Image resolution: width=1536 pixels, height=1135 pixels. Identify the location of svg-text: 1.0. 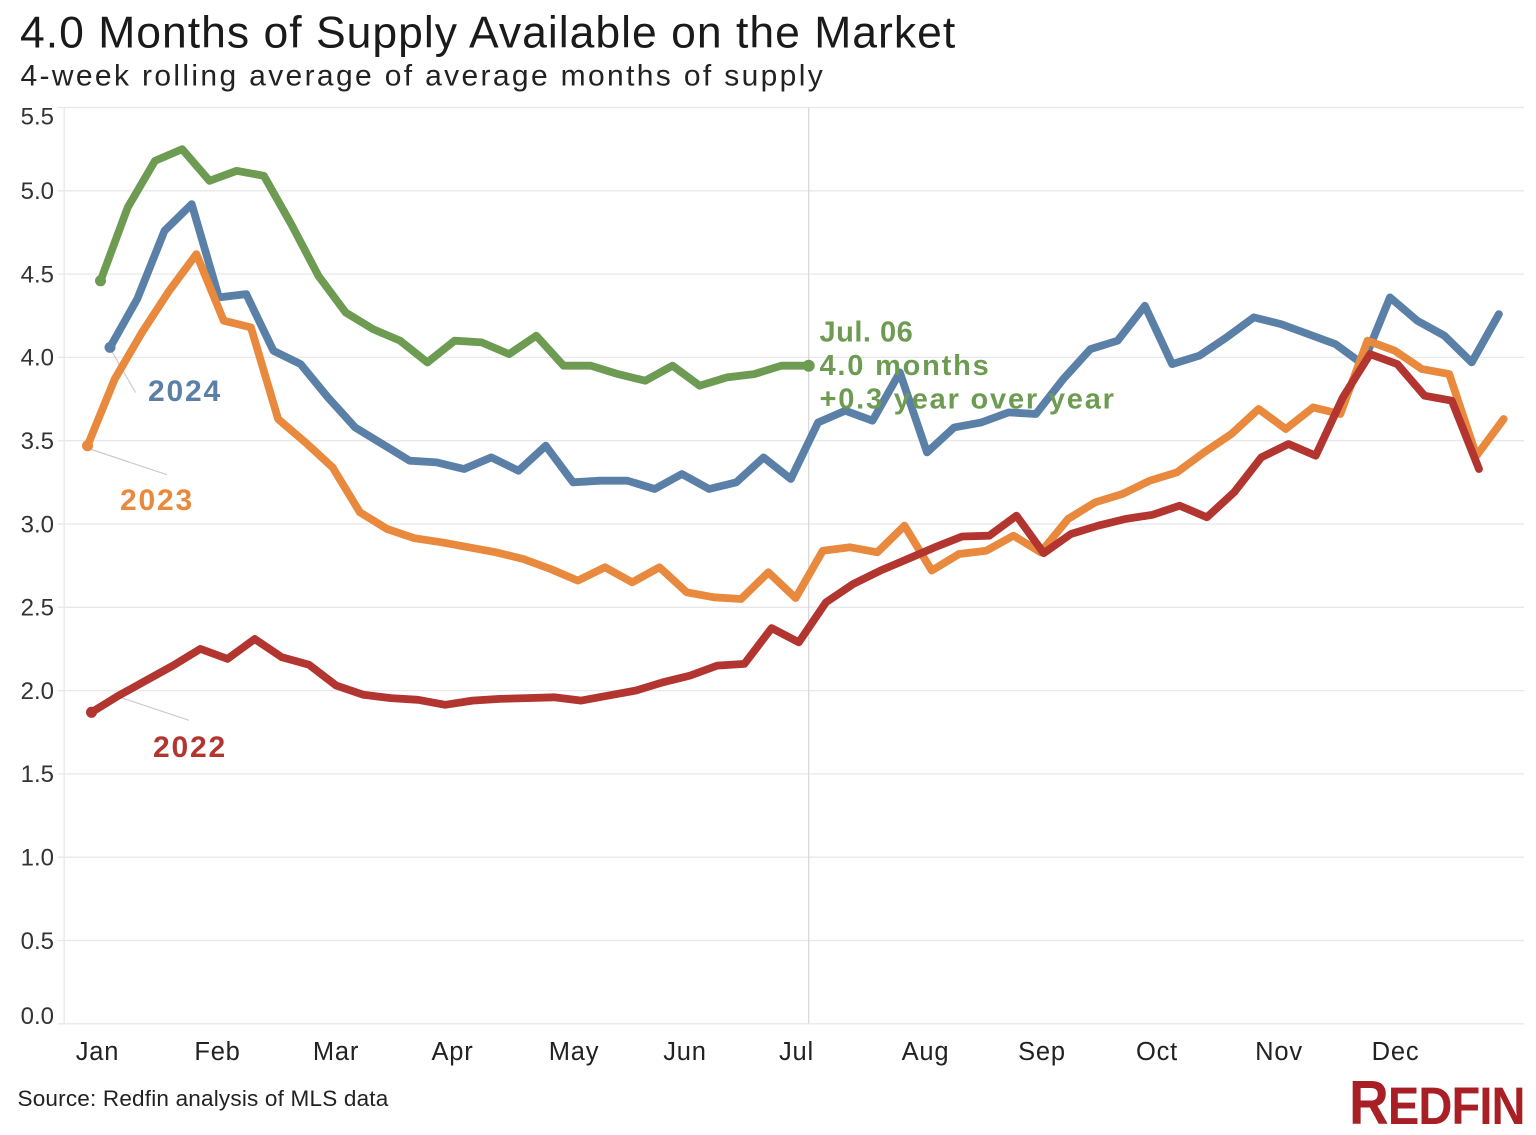
(37, 858).